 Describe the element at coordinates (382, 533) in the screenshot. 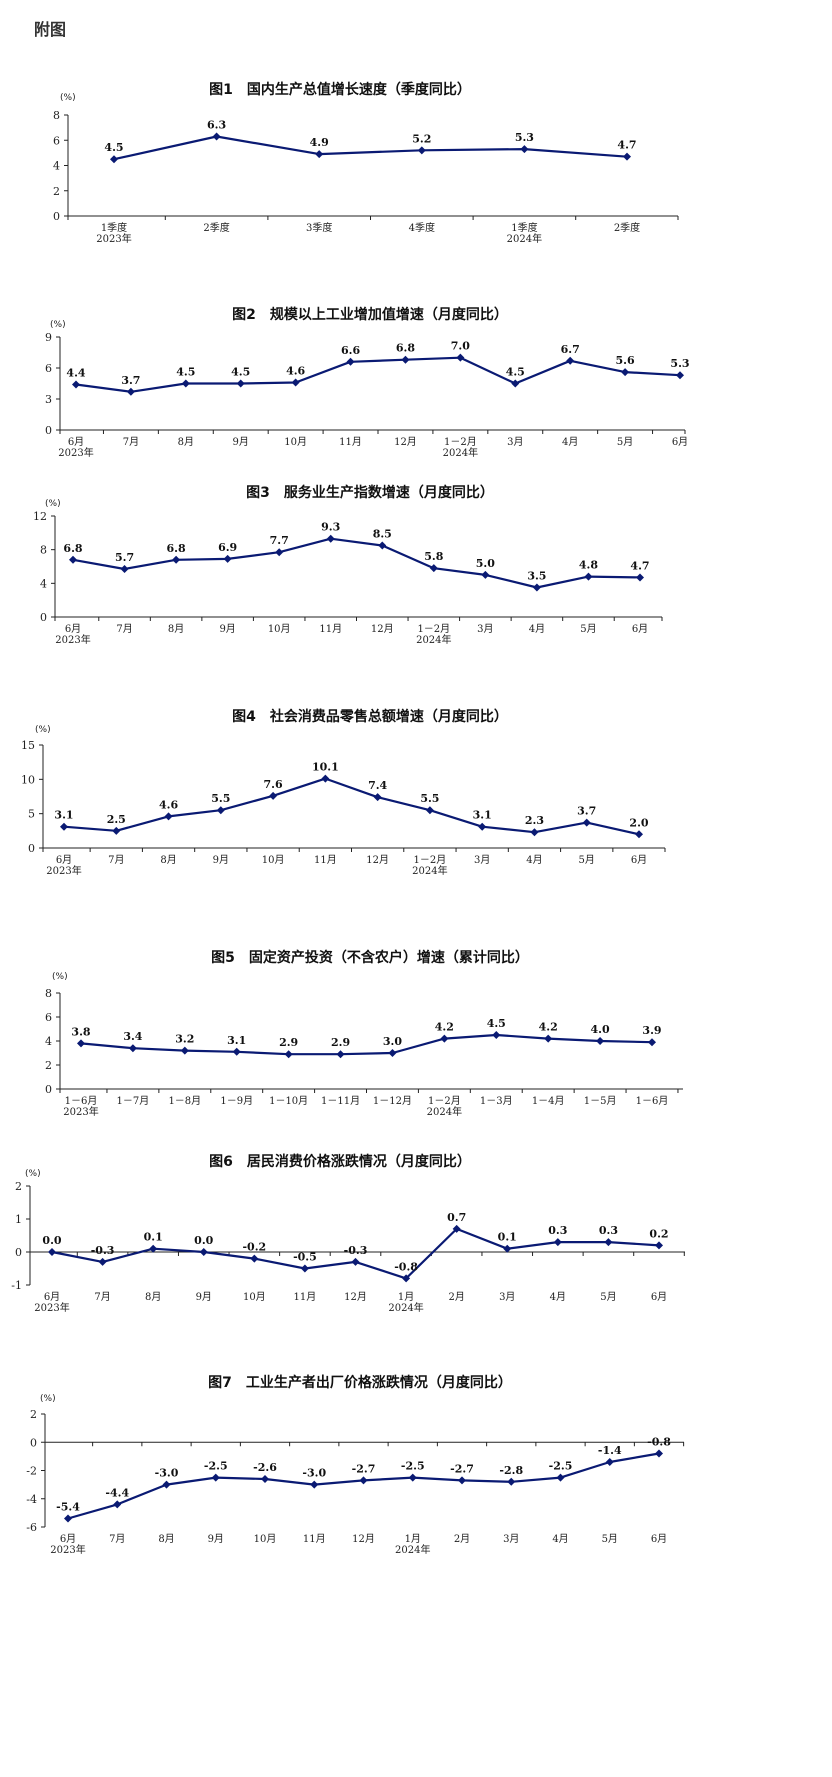

I see `chart3-data-label: 8.5` at that location.